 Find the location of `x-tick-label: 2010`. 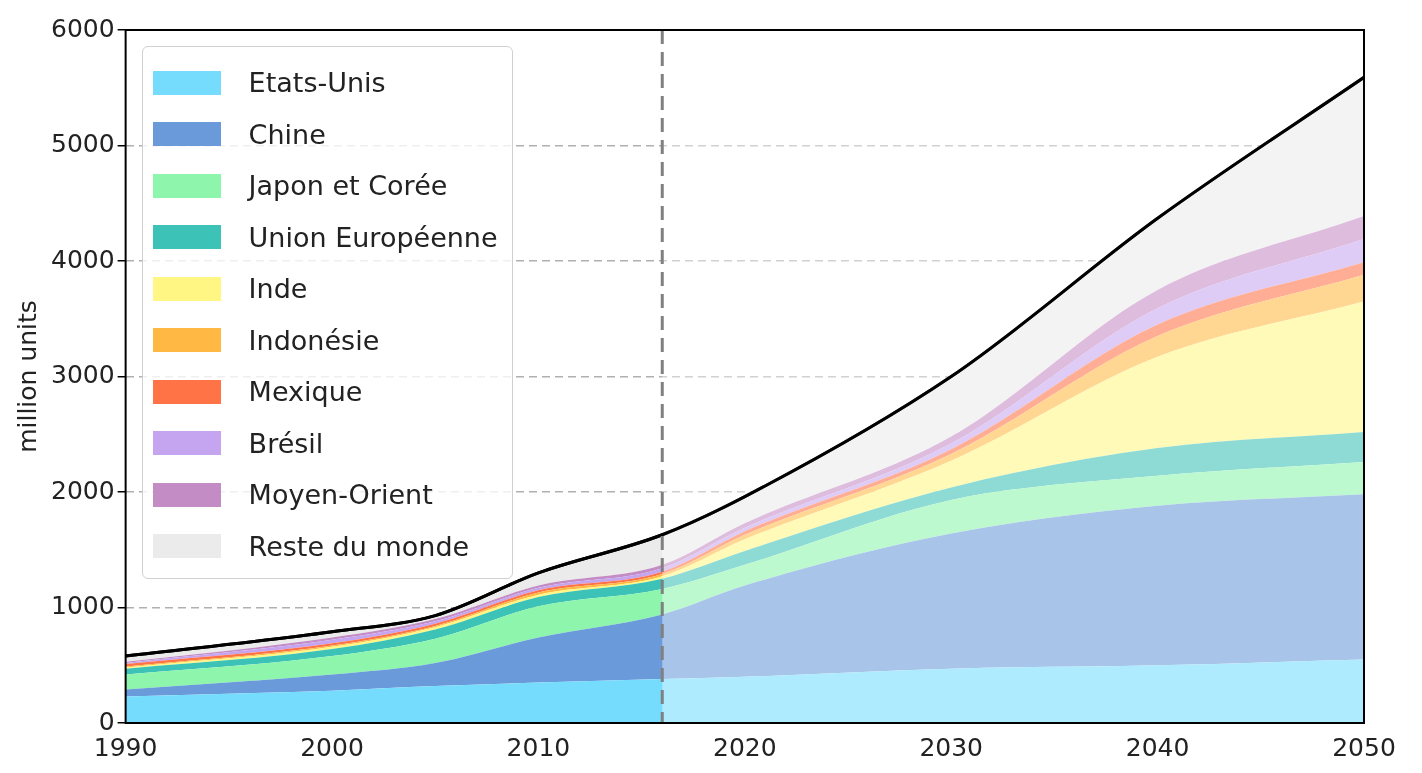

x-tick-label: 2010 is located at coordinates (538, 747).